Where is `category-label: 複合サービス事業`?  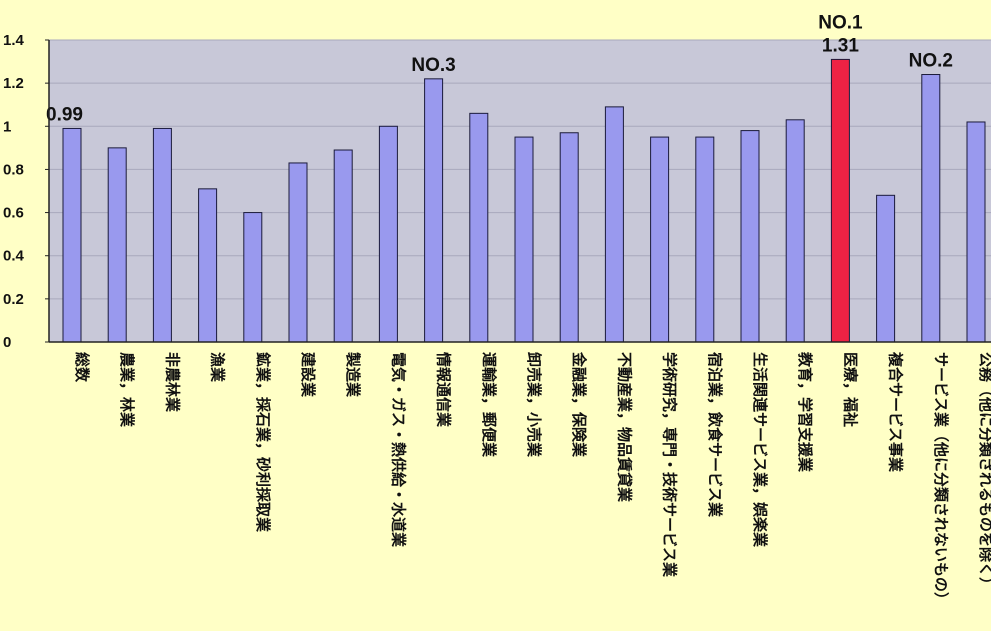
category-label: 複合サービス事業 is located at coordinates (896, 412).